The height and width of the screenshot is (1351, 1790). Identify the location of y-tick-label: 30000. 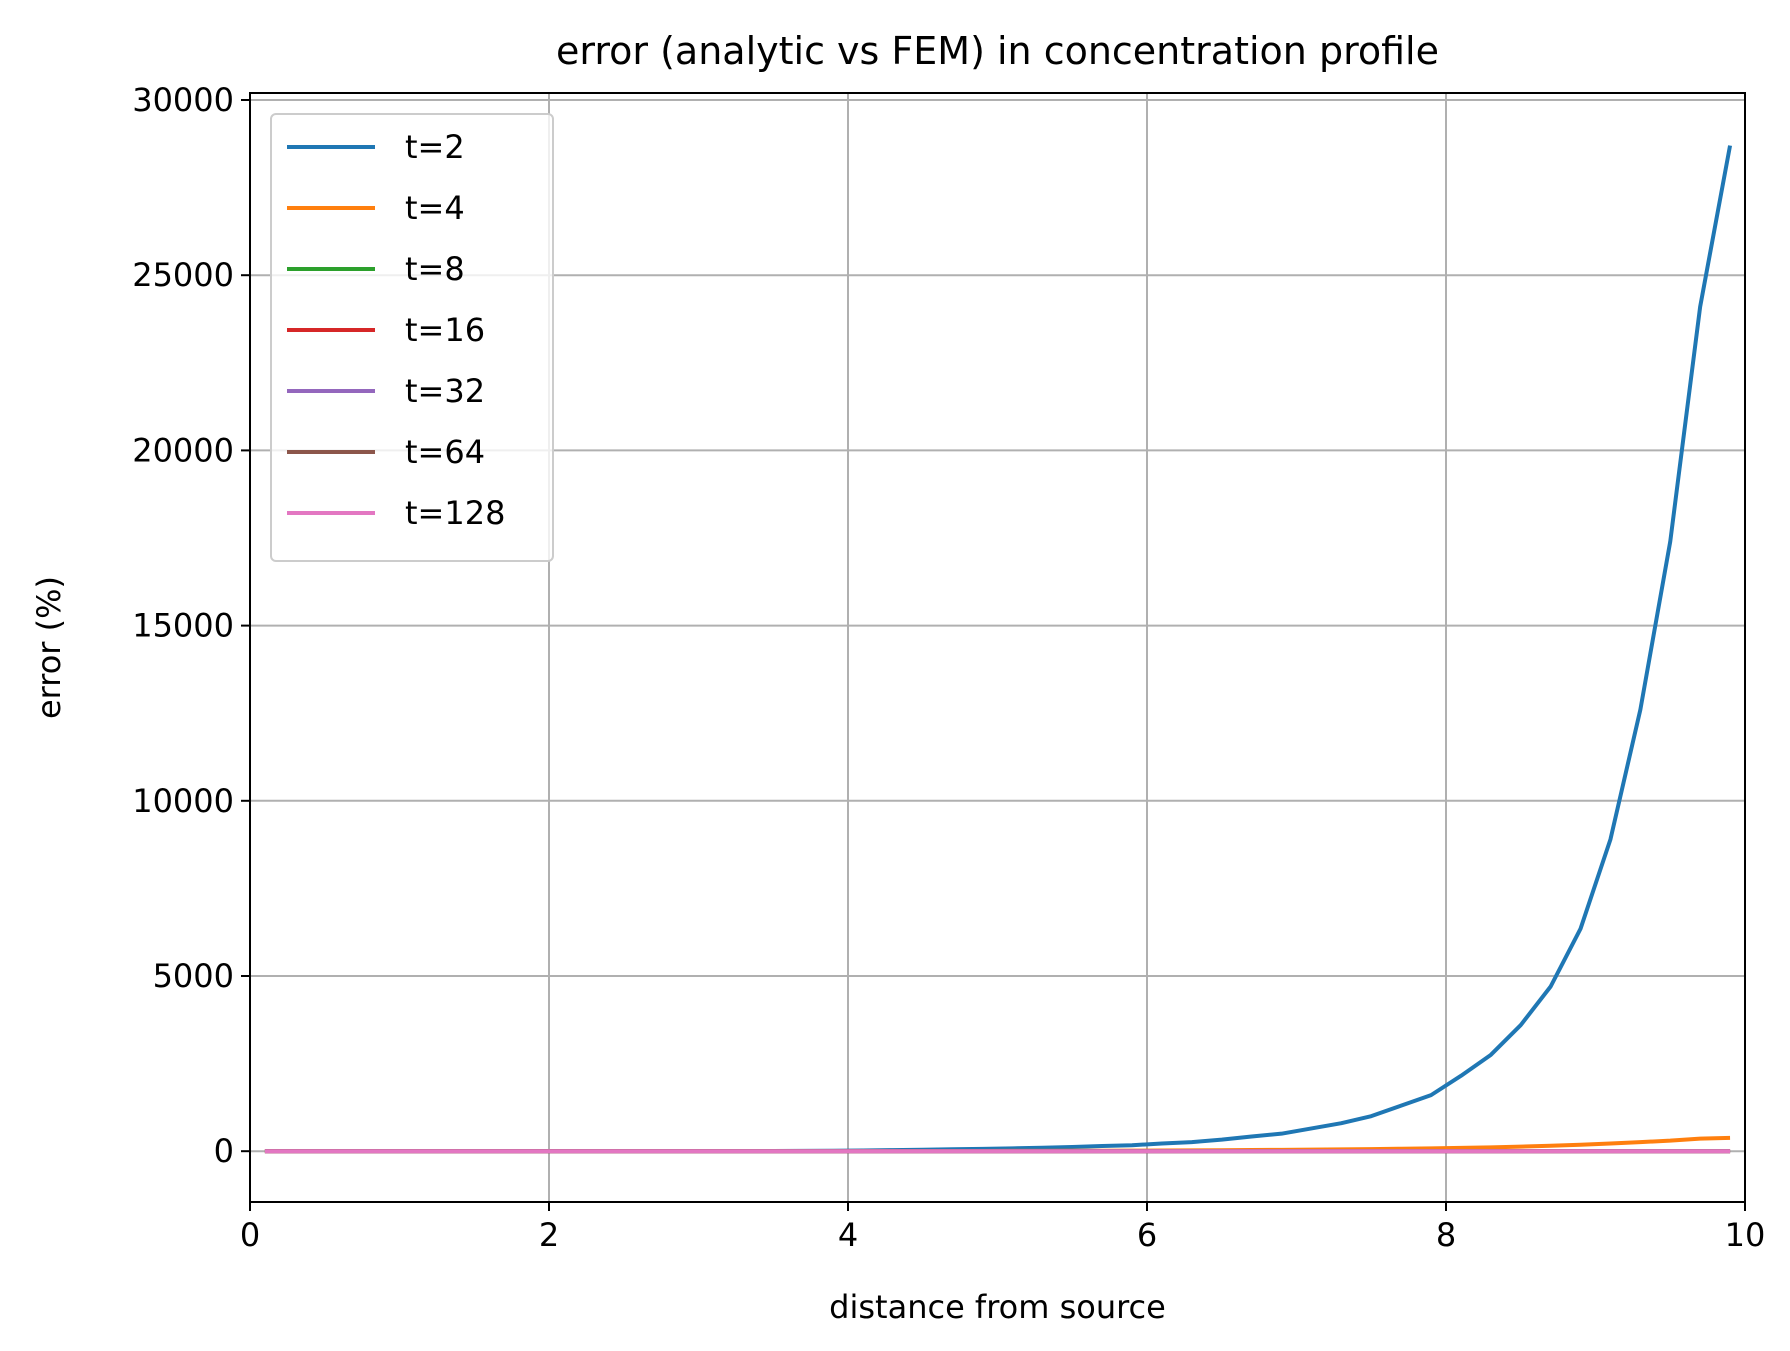
(183, 100).